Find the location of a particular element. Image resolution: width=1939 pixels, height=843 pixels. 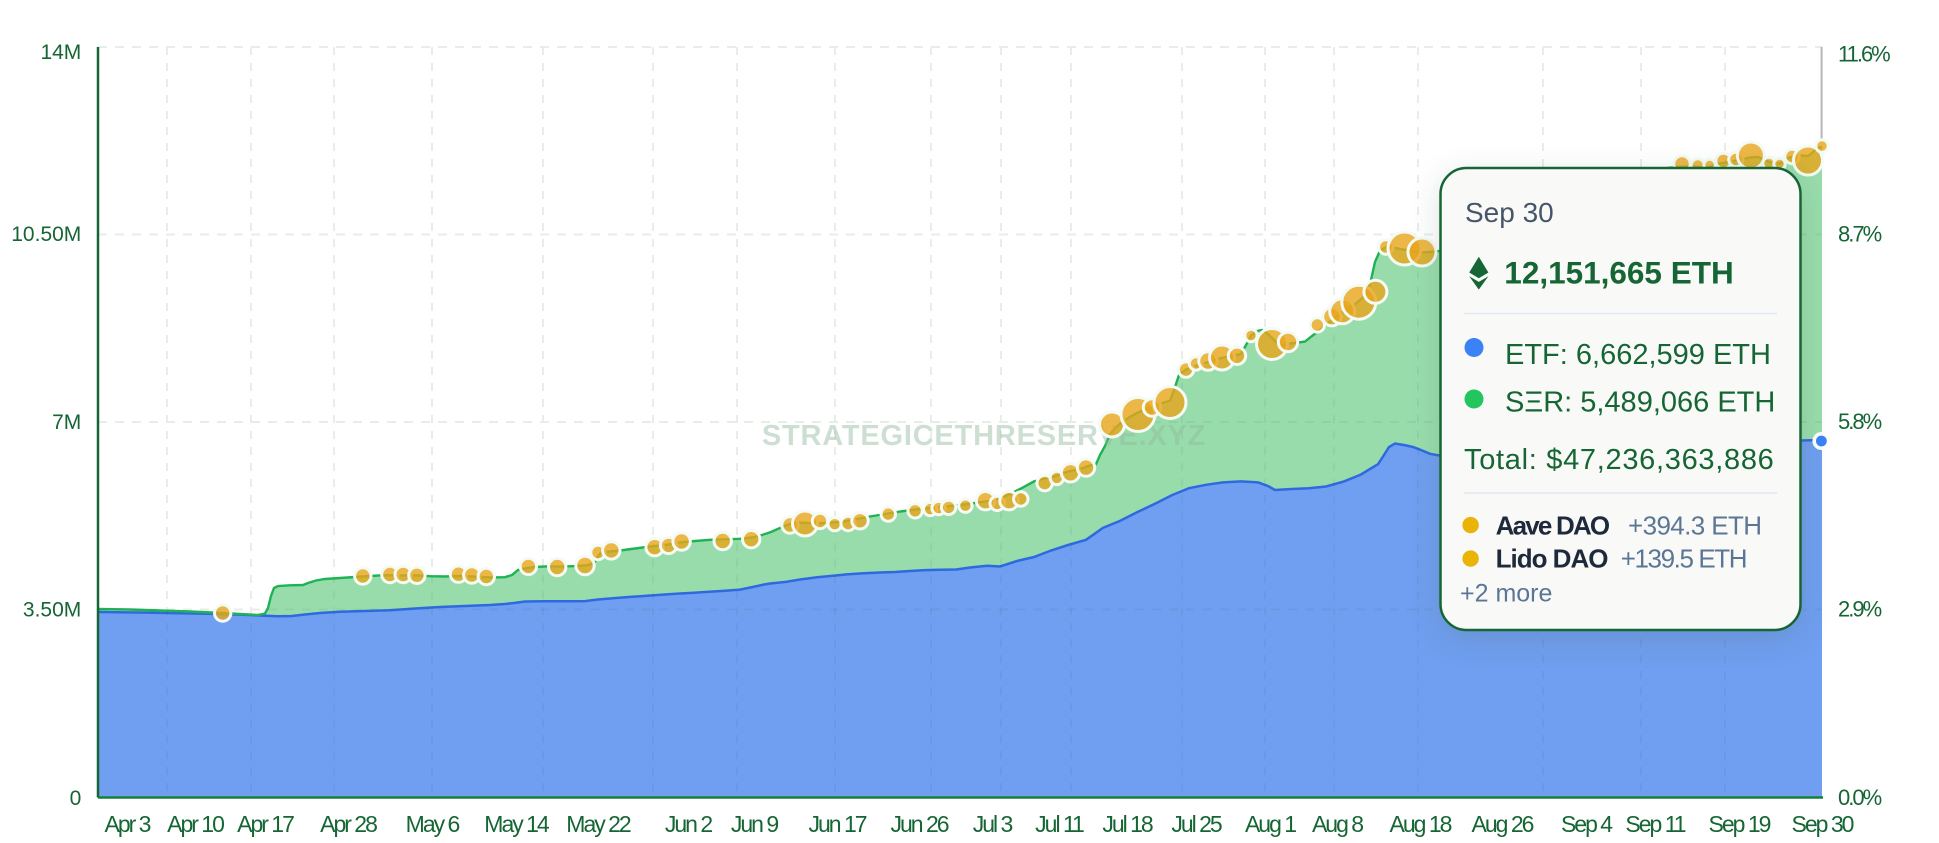

svg-text: Aave DAO is located at coordinates (1553, 525).